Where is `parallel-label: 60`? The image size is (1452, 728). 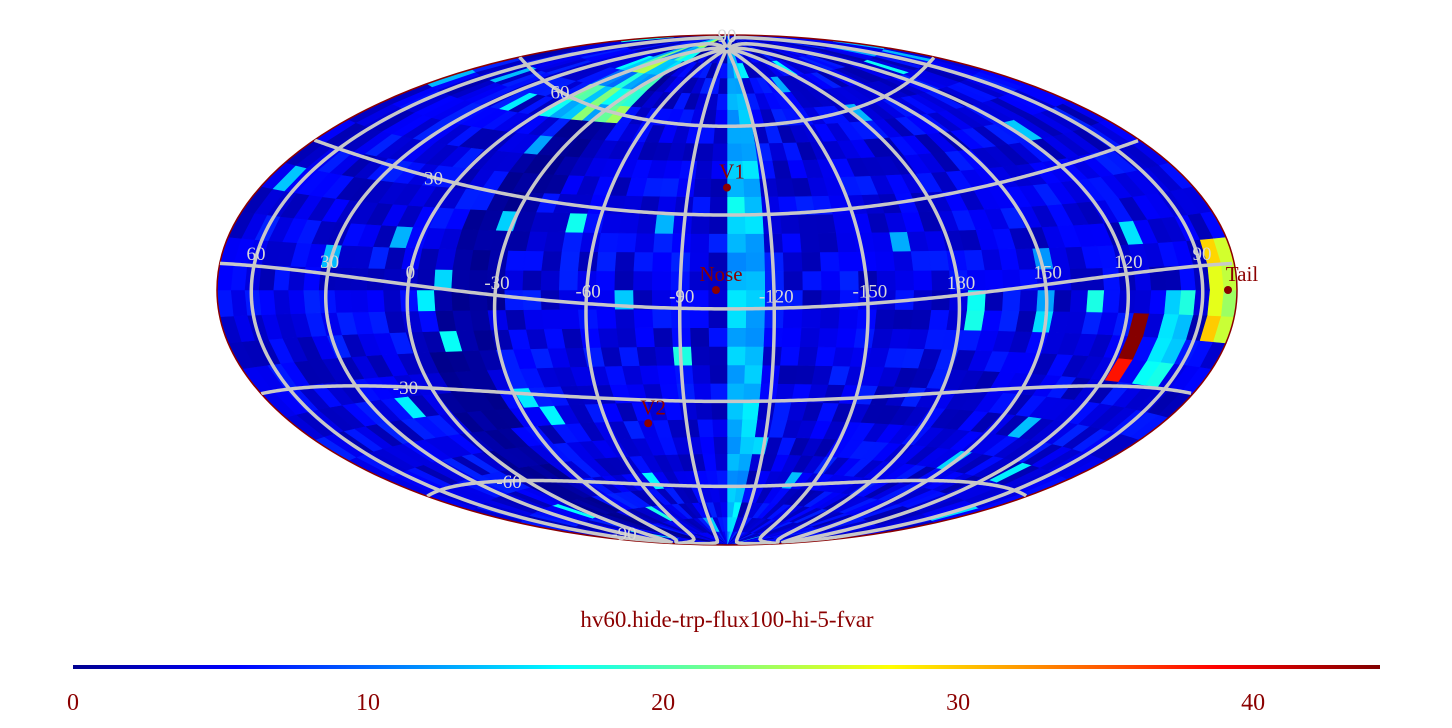
parallel-label: 60 is located at coordinates (560, 92).